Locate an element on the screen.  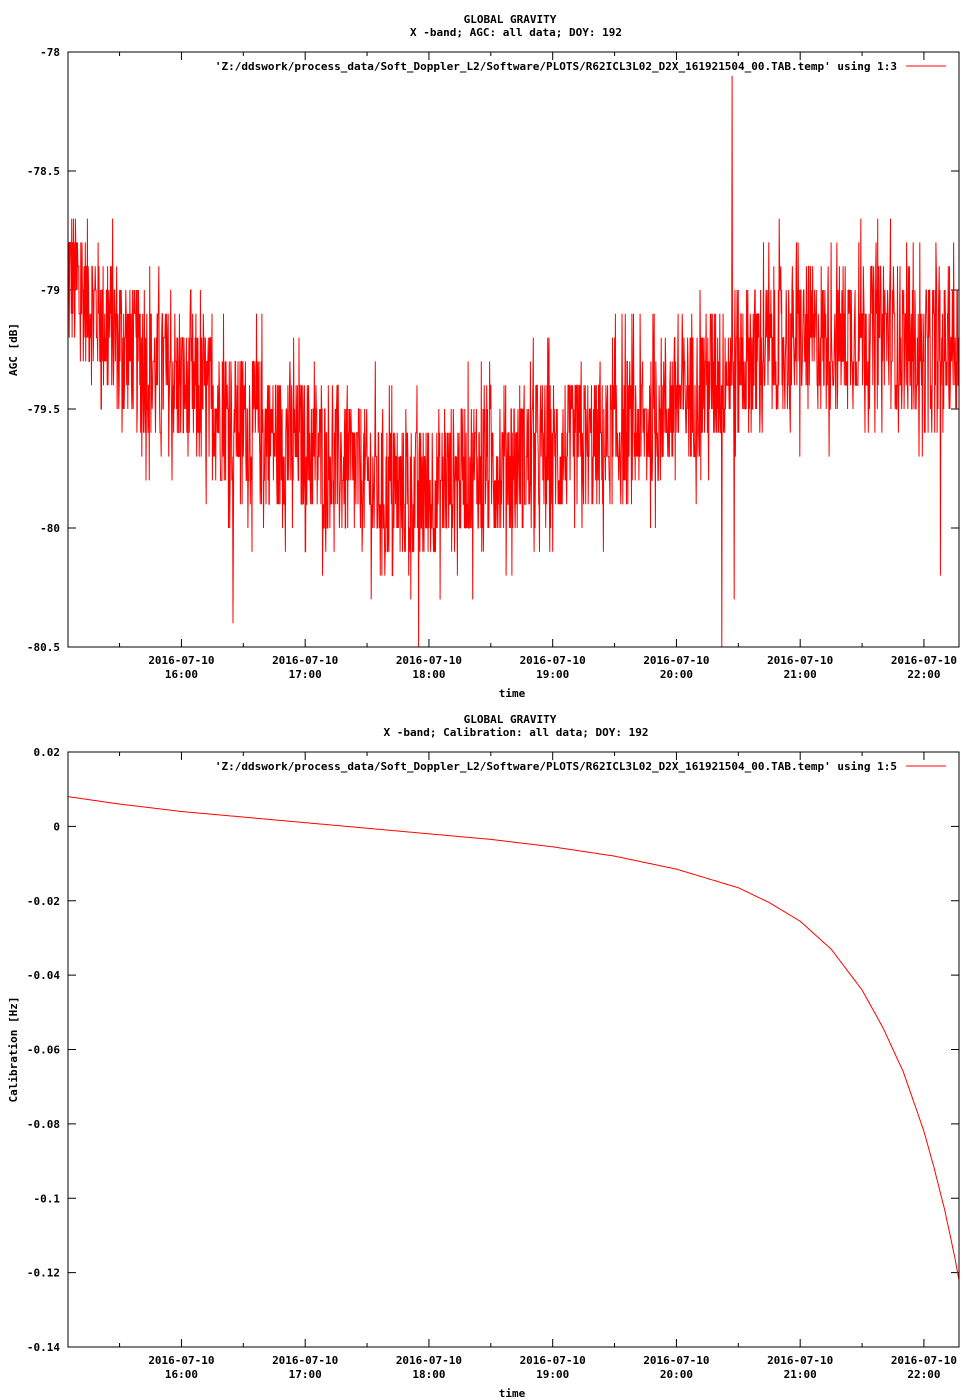
y-tick-label: -0.14 is located at coordinates (43, 1347).